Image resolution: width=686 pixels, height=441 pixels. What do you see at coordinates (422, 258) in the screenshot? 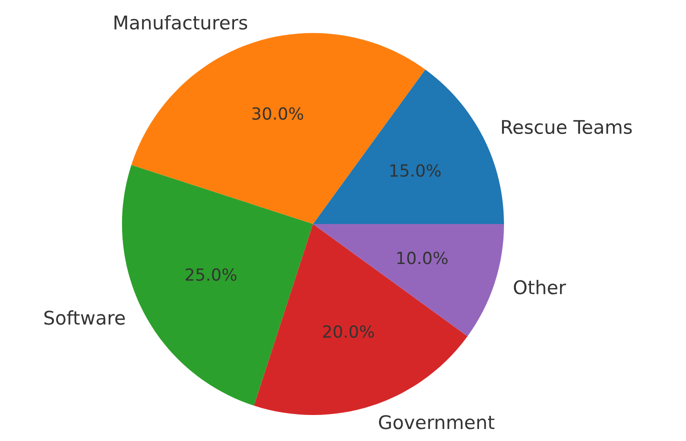
I see `data-label: 10.0%` at bounding box center [422, 258].